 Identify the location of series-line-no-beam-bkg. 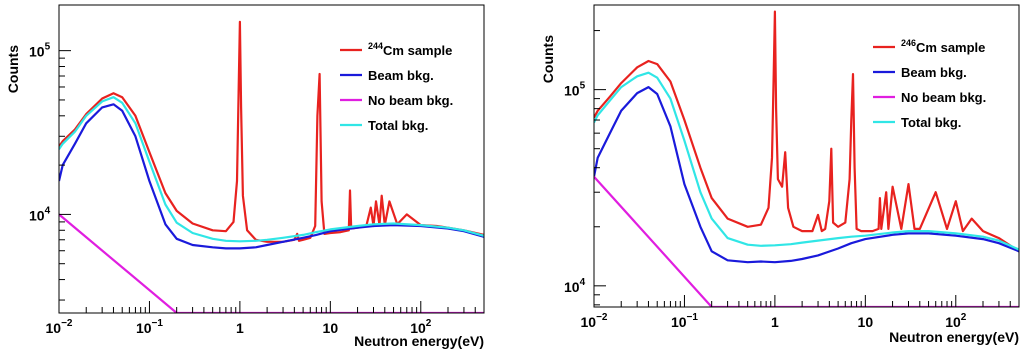
(271, 263).